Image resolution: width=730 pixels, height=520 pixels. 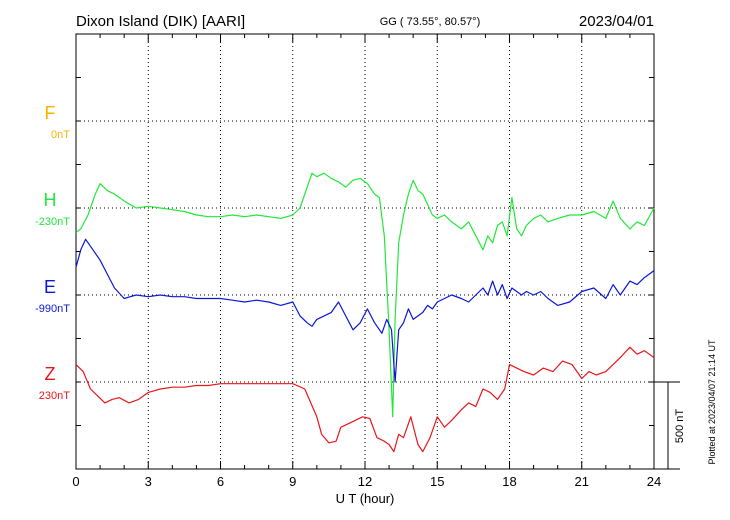 What do you see at coordinates (50, 374) in the screenshot?
I see `series-name-z: Z` at bounding box center [50, 374].